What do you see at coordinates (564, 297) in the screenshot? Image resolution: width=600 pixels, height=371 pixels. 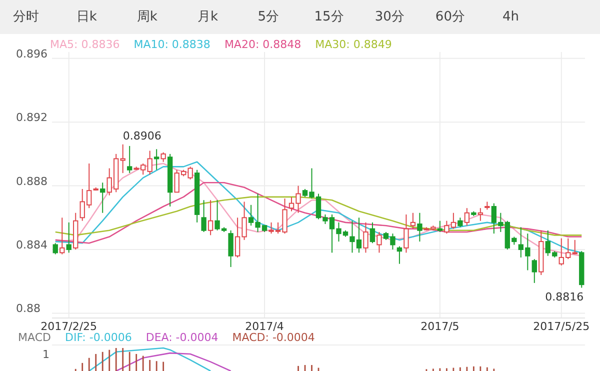 I see `annotation: 0.8816` at bounding box center [564, 297].